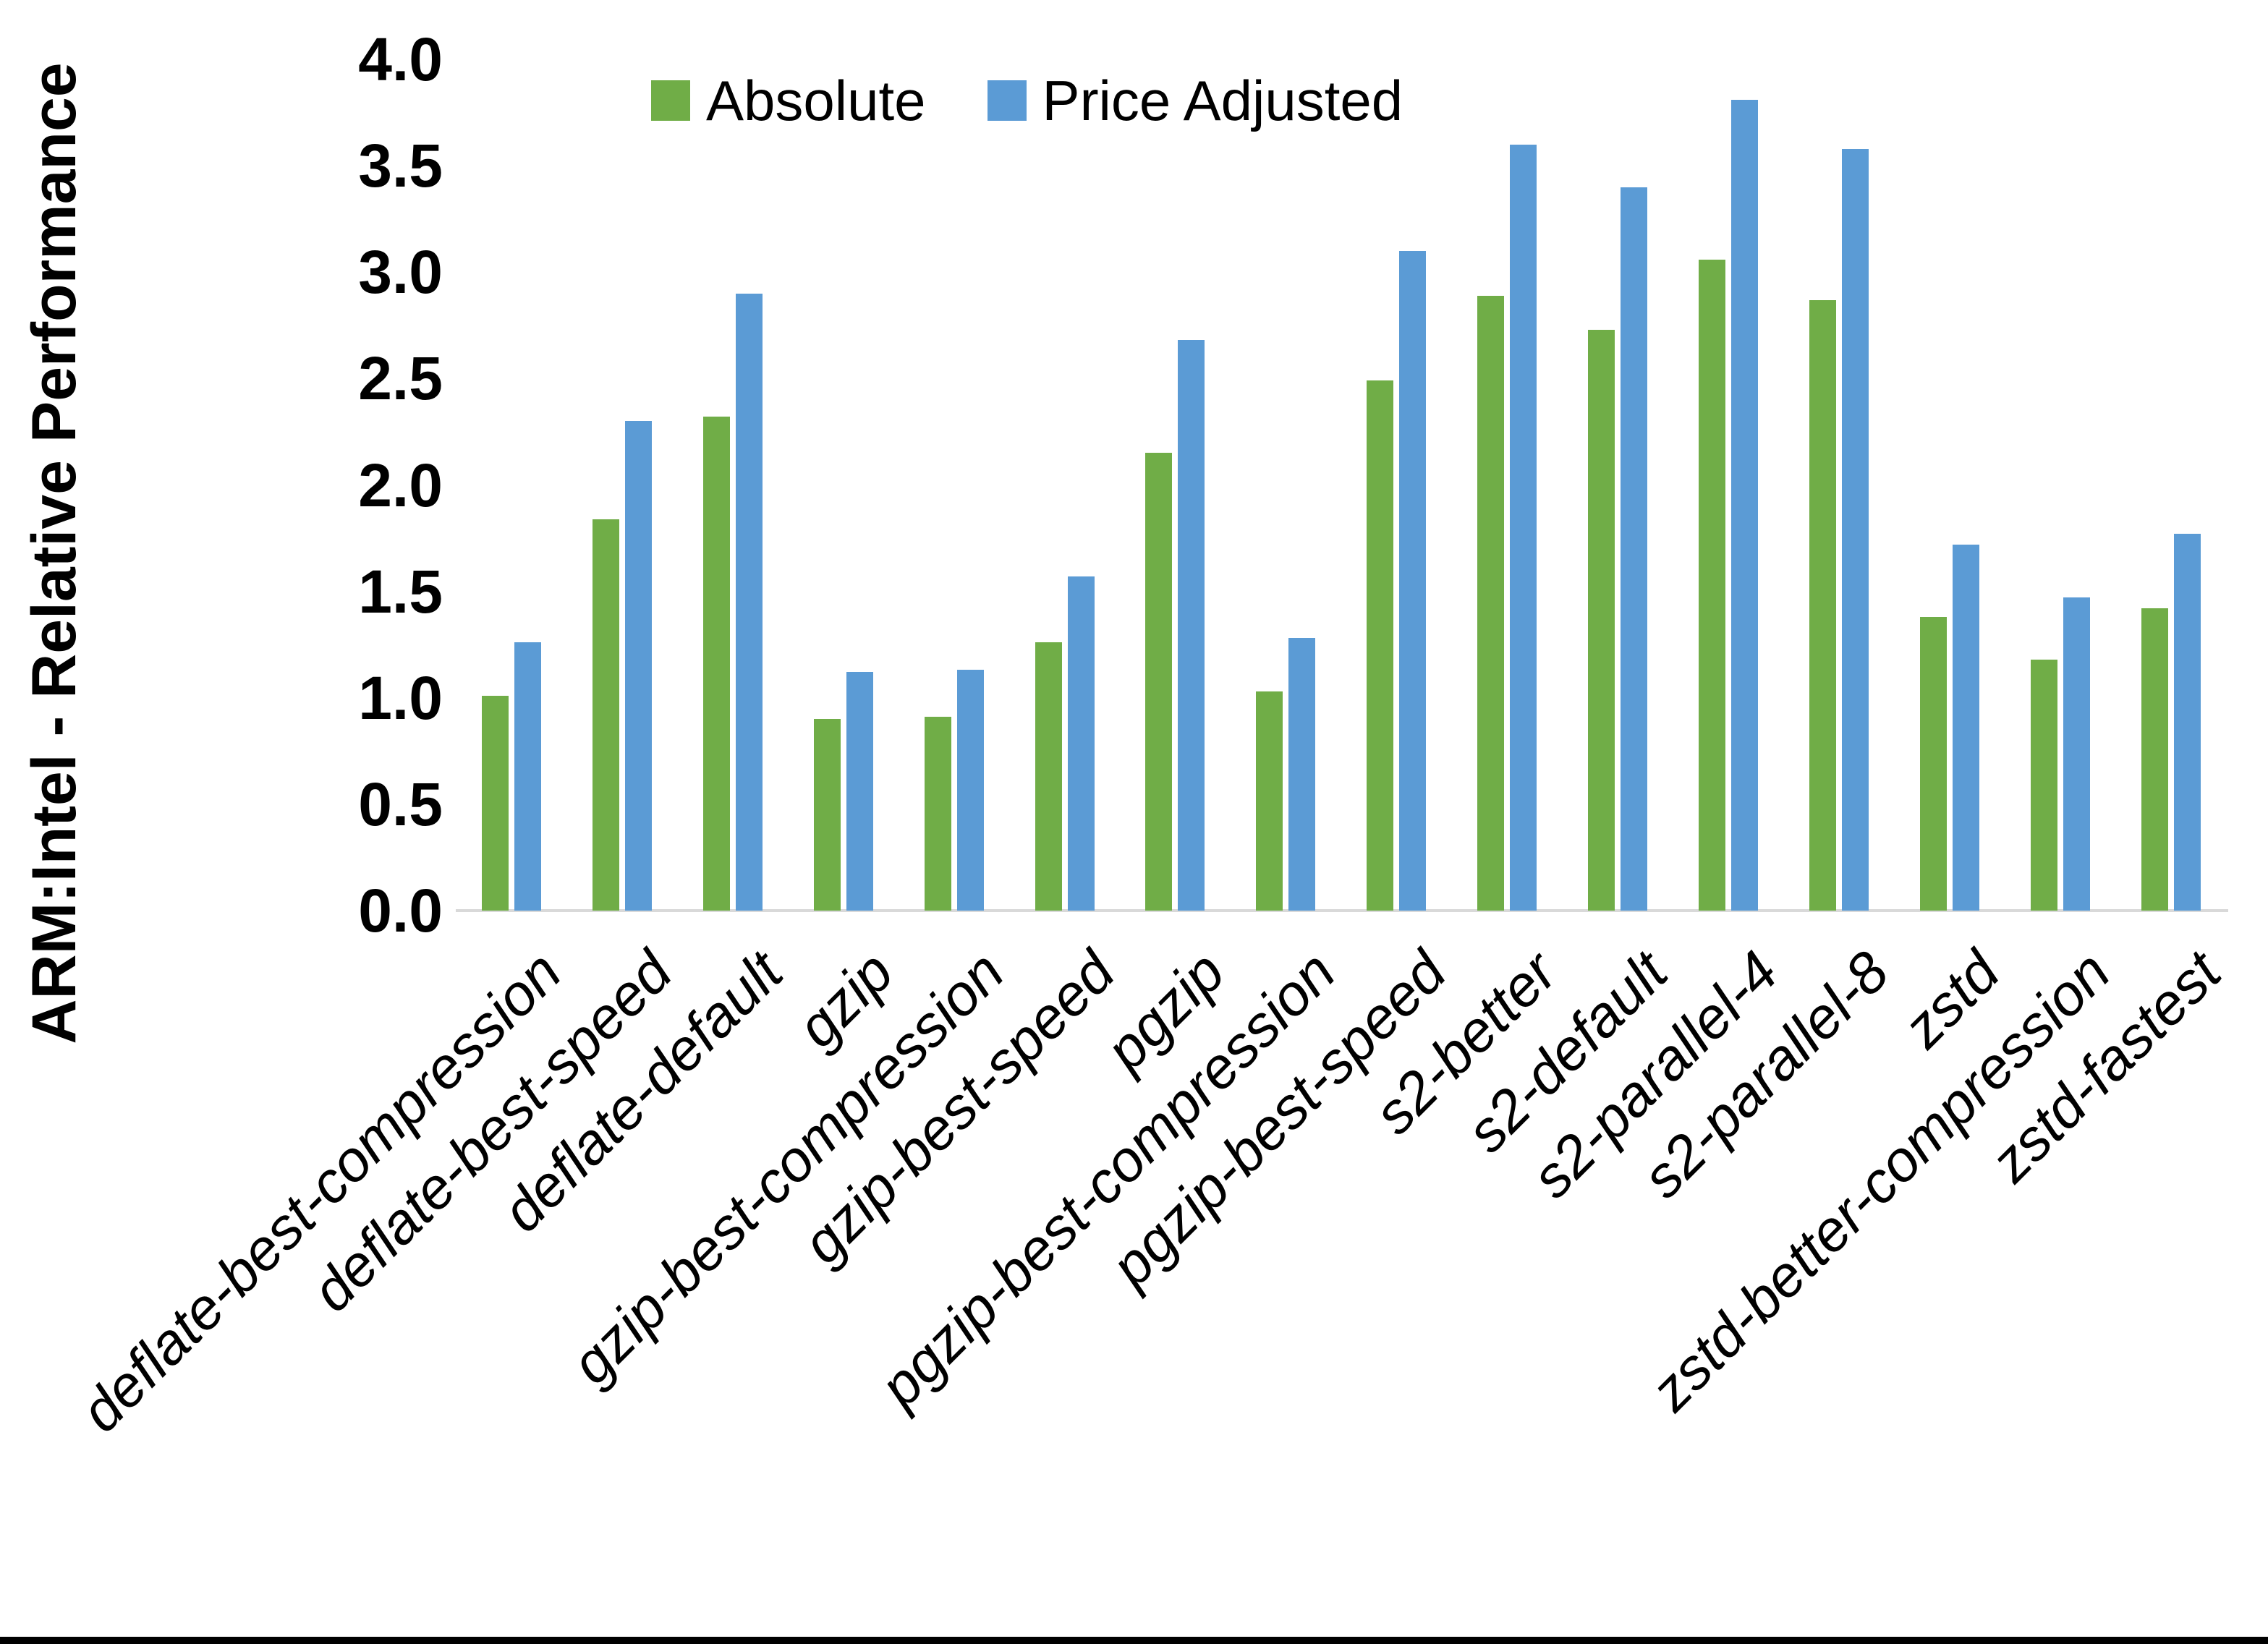  Describe the element at coordinates (638, 666) in the screenshot. I see `bar-price-adjusted-deflate-best-speed` at that location.